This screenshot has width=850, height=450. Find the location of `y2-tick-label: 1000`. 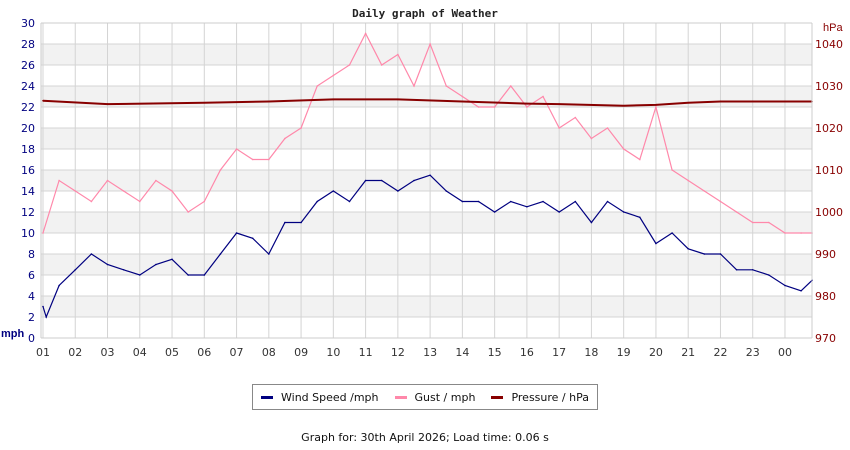

y2-tick-label: 1000 is located at coordinates (829, 212).